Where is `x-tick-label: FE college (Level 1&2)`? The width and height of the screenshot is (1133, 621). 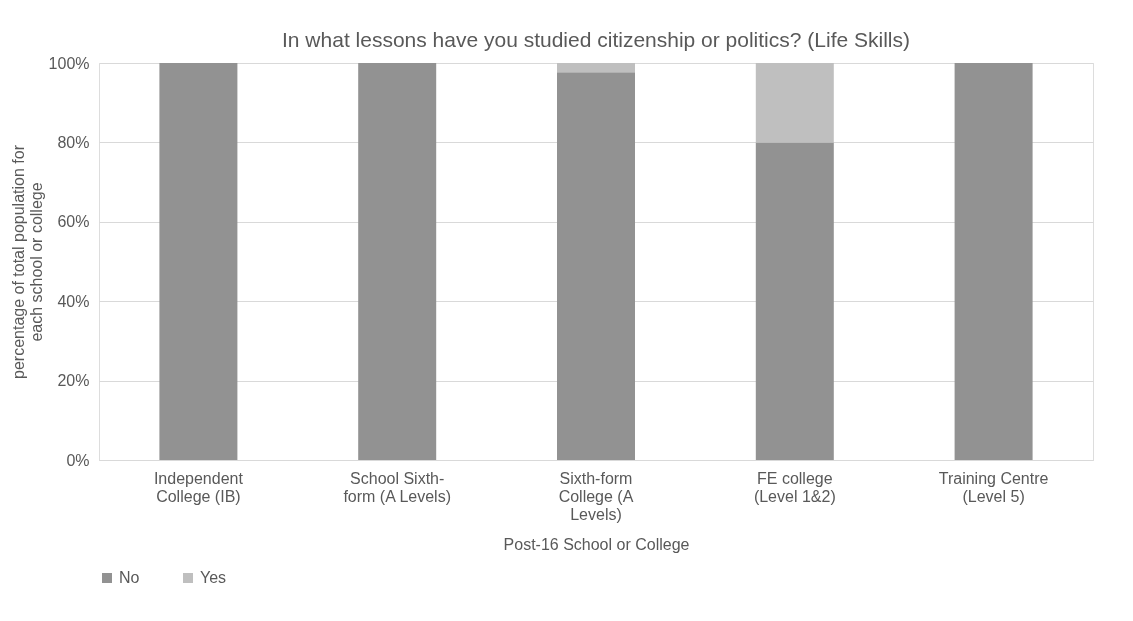
x-tick-label: FE college (Level 1&2) is located at coordinates (794, 487).